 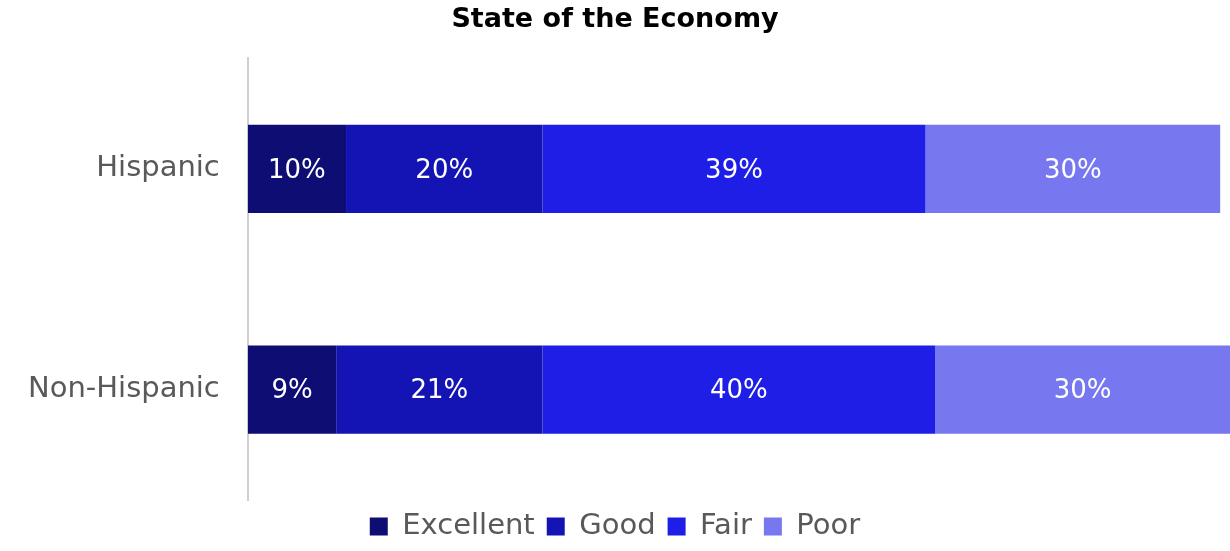 What do you see at coordinates (123, 387) in the screenshot?
I see `y-tick-label: Non-Hispanic` at bounding box center [123, 387].